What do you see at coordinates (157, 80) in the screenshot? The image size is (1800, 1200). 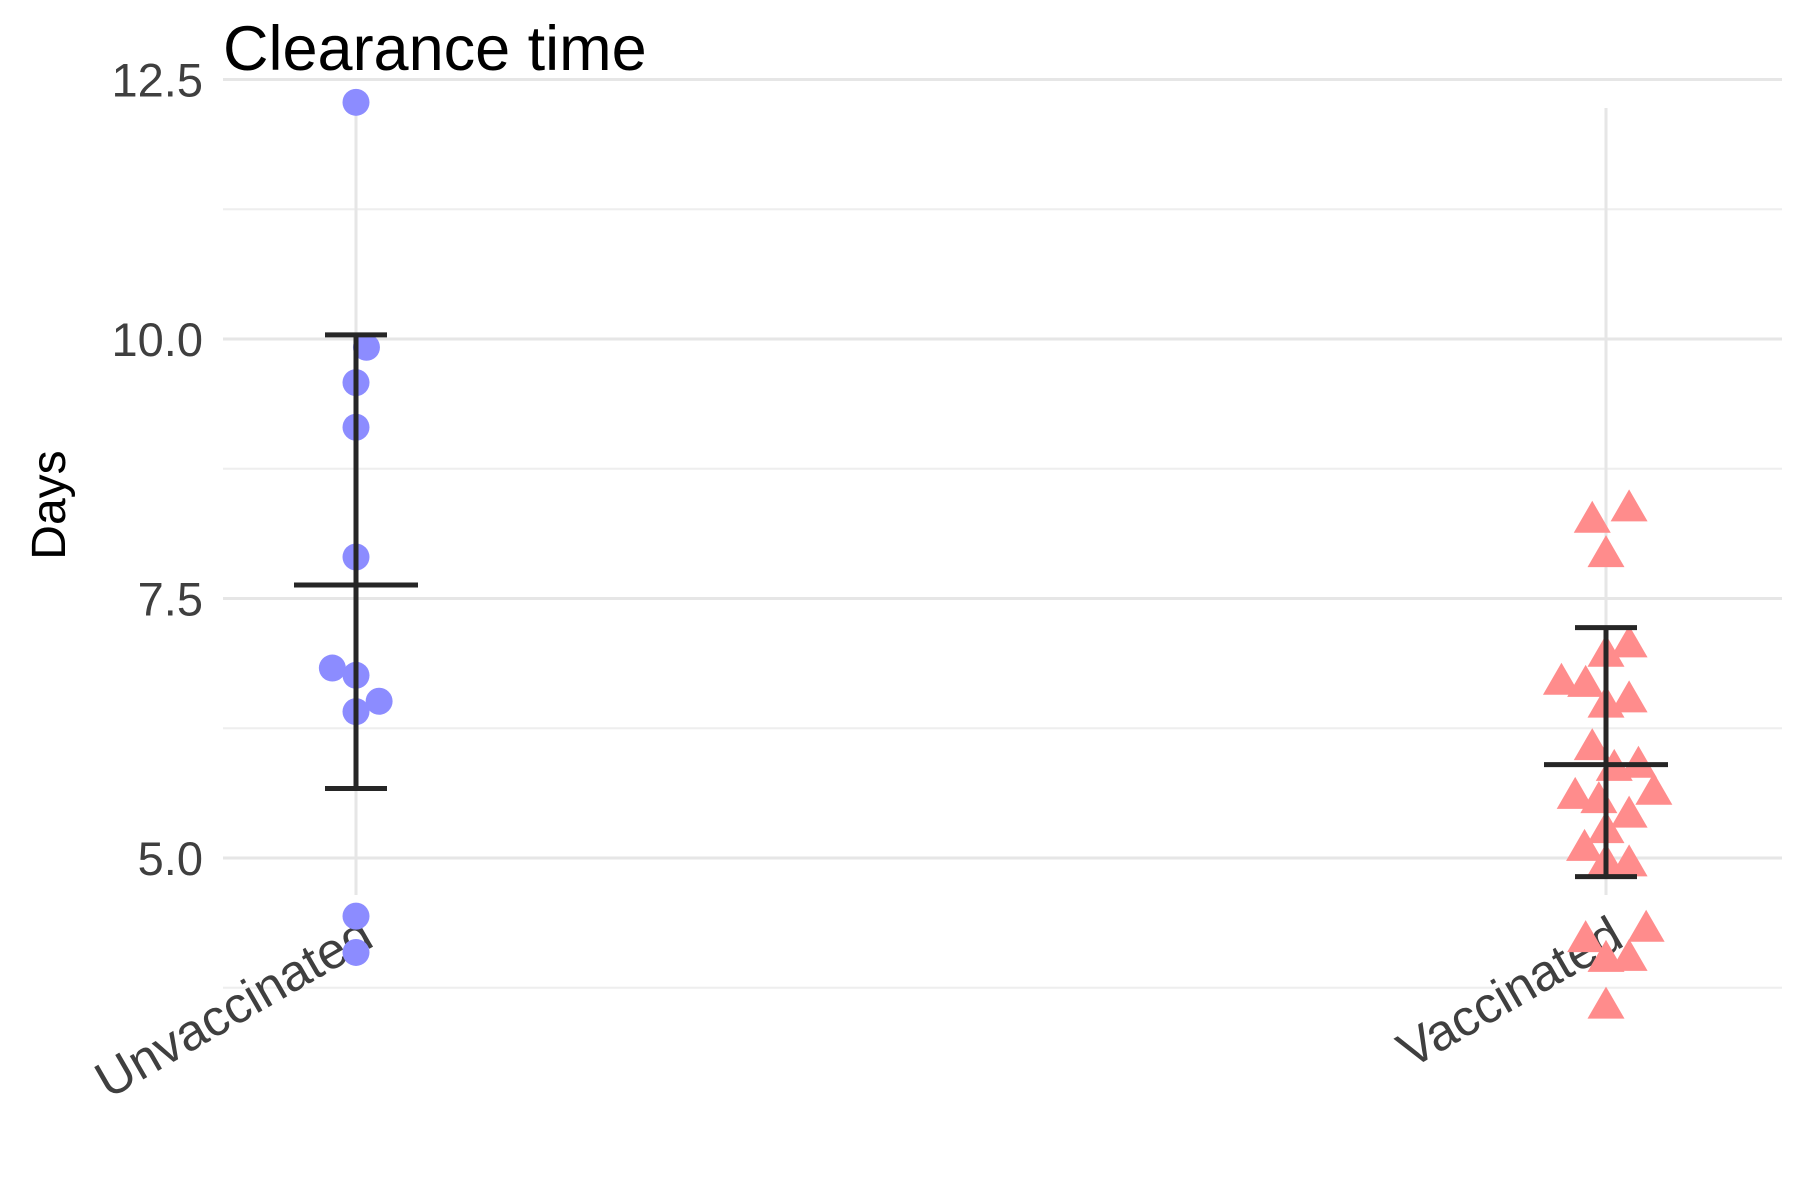 I see `y-tick-label: 12.5` at bounding box center [157, 80].